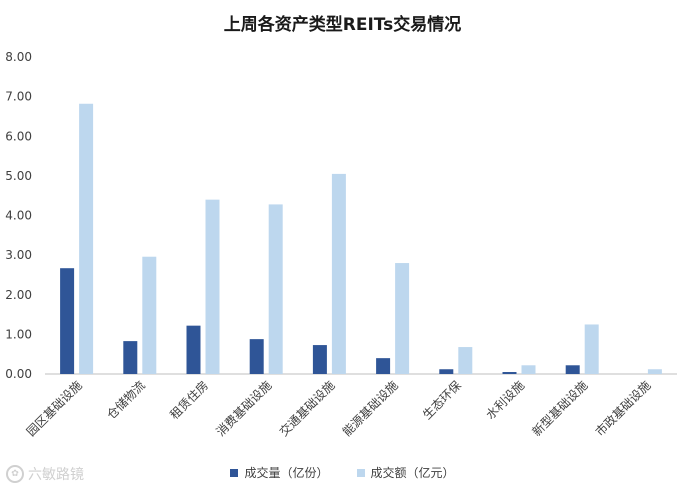  I want to click on y-tick-label: 0.00, so click(18, 374).